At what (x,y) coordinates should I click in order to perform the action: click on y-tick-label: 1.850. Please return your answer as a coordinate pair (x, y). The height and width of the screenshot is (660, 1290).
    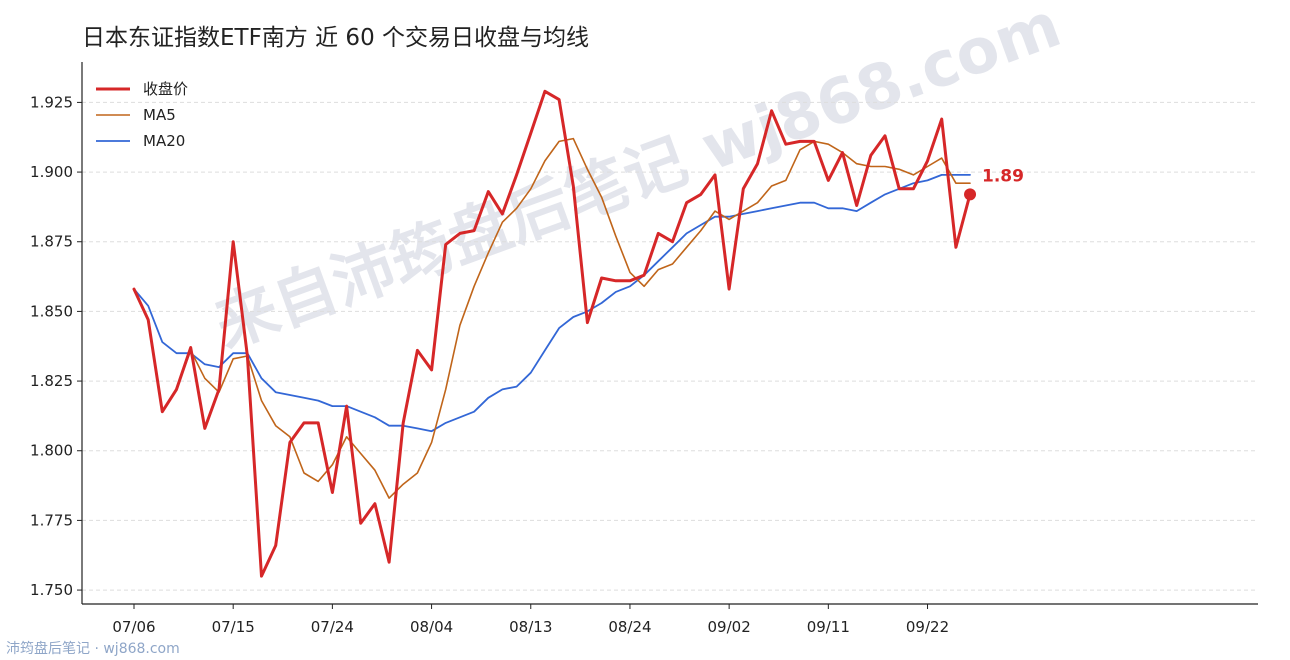
    Looking at the image, I should click on (51, 311).